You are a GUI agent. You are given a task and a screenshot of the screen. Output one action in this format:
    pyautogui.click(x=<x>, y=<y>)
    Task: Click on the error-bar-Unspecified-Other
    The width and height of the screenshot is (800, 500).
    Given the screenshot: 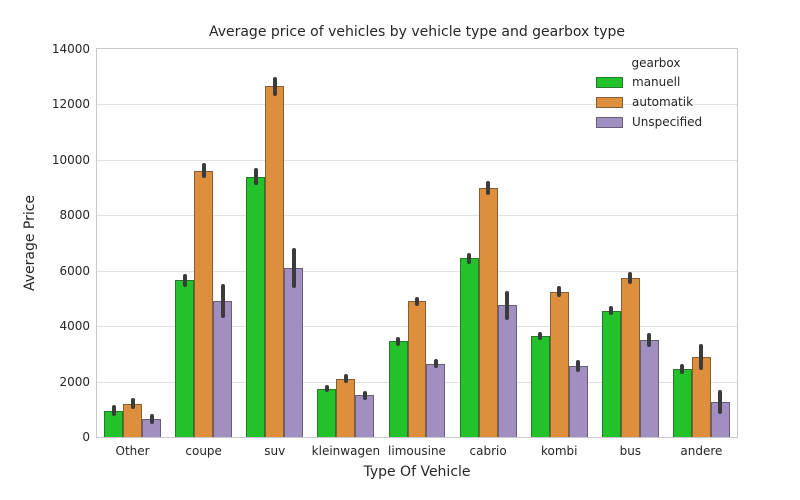 What is the action you would take?
    pyautogui.click(x=151, y=419)
    